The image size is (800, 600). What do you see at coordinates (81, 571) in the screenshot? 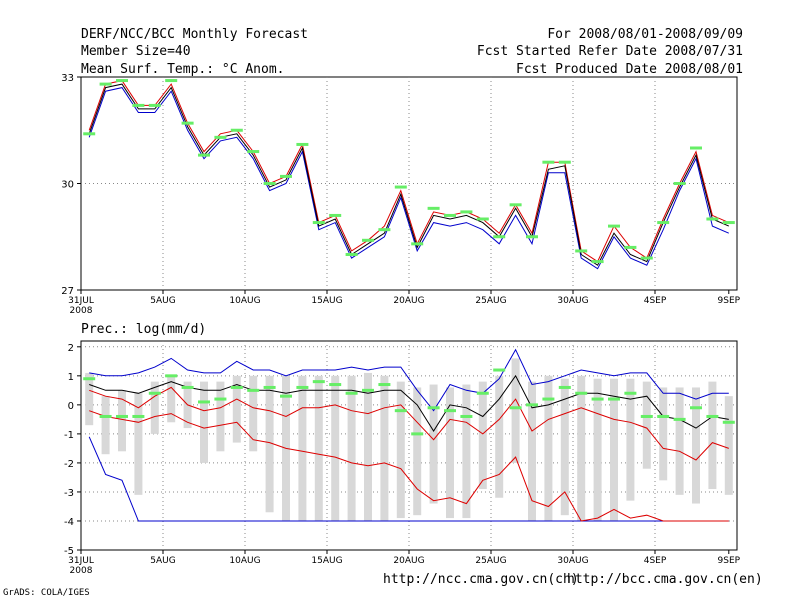
I see `x-year-label-1: 2008` at bounding box center [81, 571].